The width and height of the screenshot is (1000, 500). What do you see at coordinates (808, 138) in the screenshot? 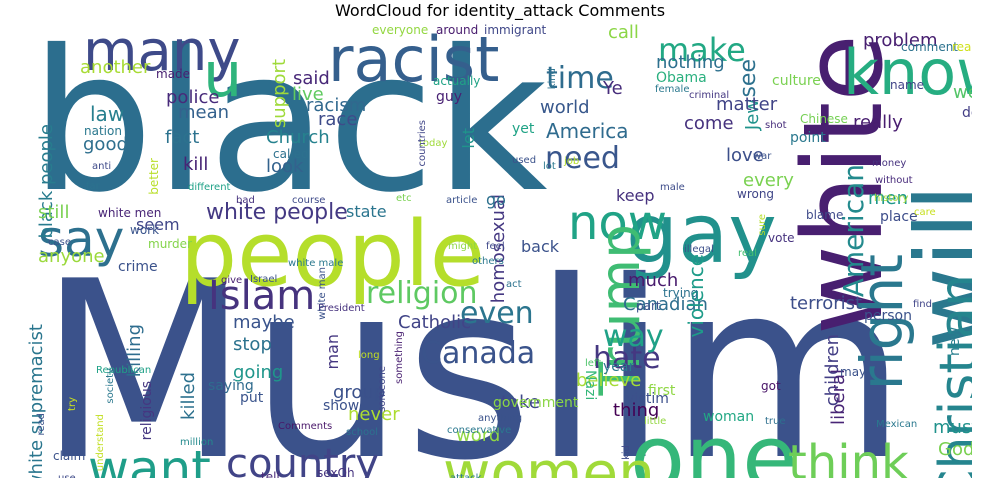
I see `cloud-word: point` at bounding box center [808, 138].